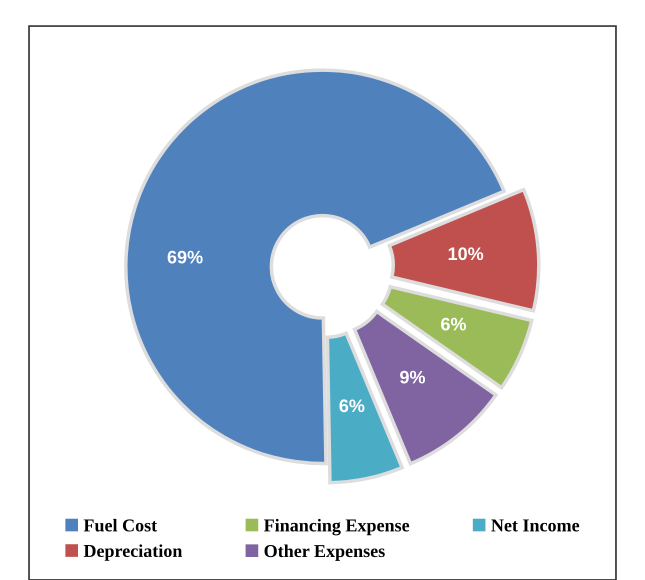 Image resolution: width=645 pixels, height=580 pixels. I want to click on legend-label: Fuel Cost, so click(121, 525).